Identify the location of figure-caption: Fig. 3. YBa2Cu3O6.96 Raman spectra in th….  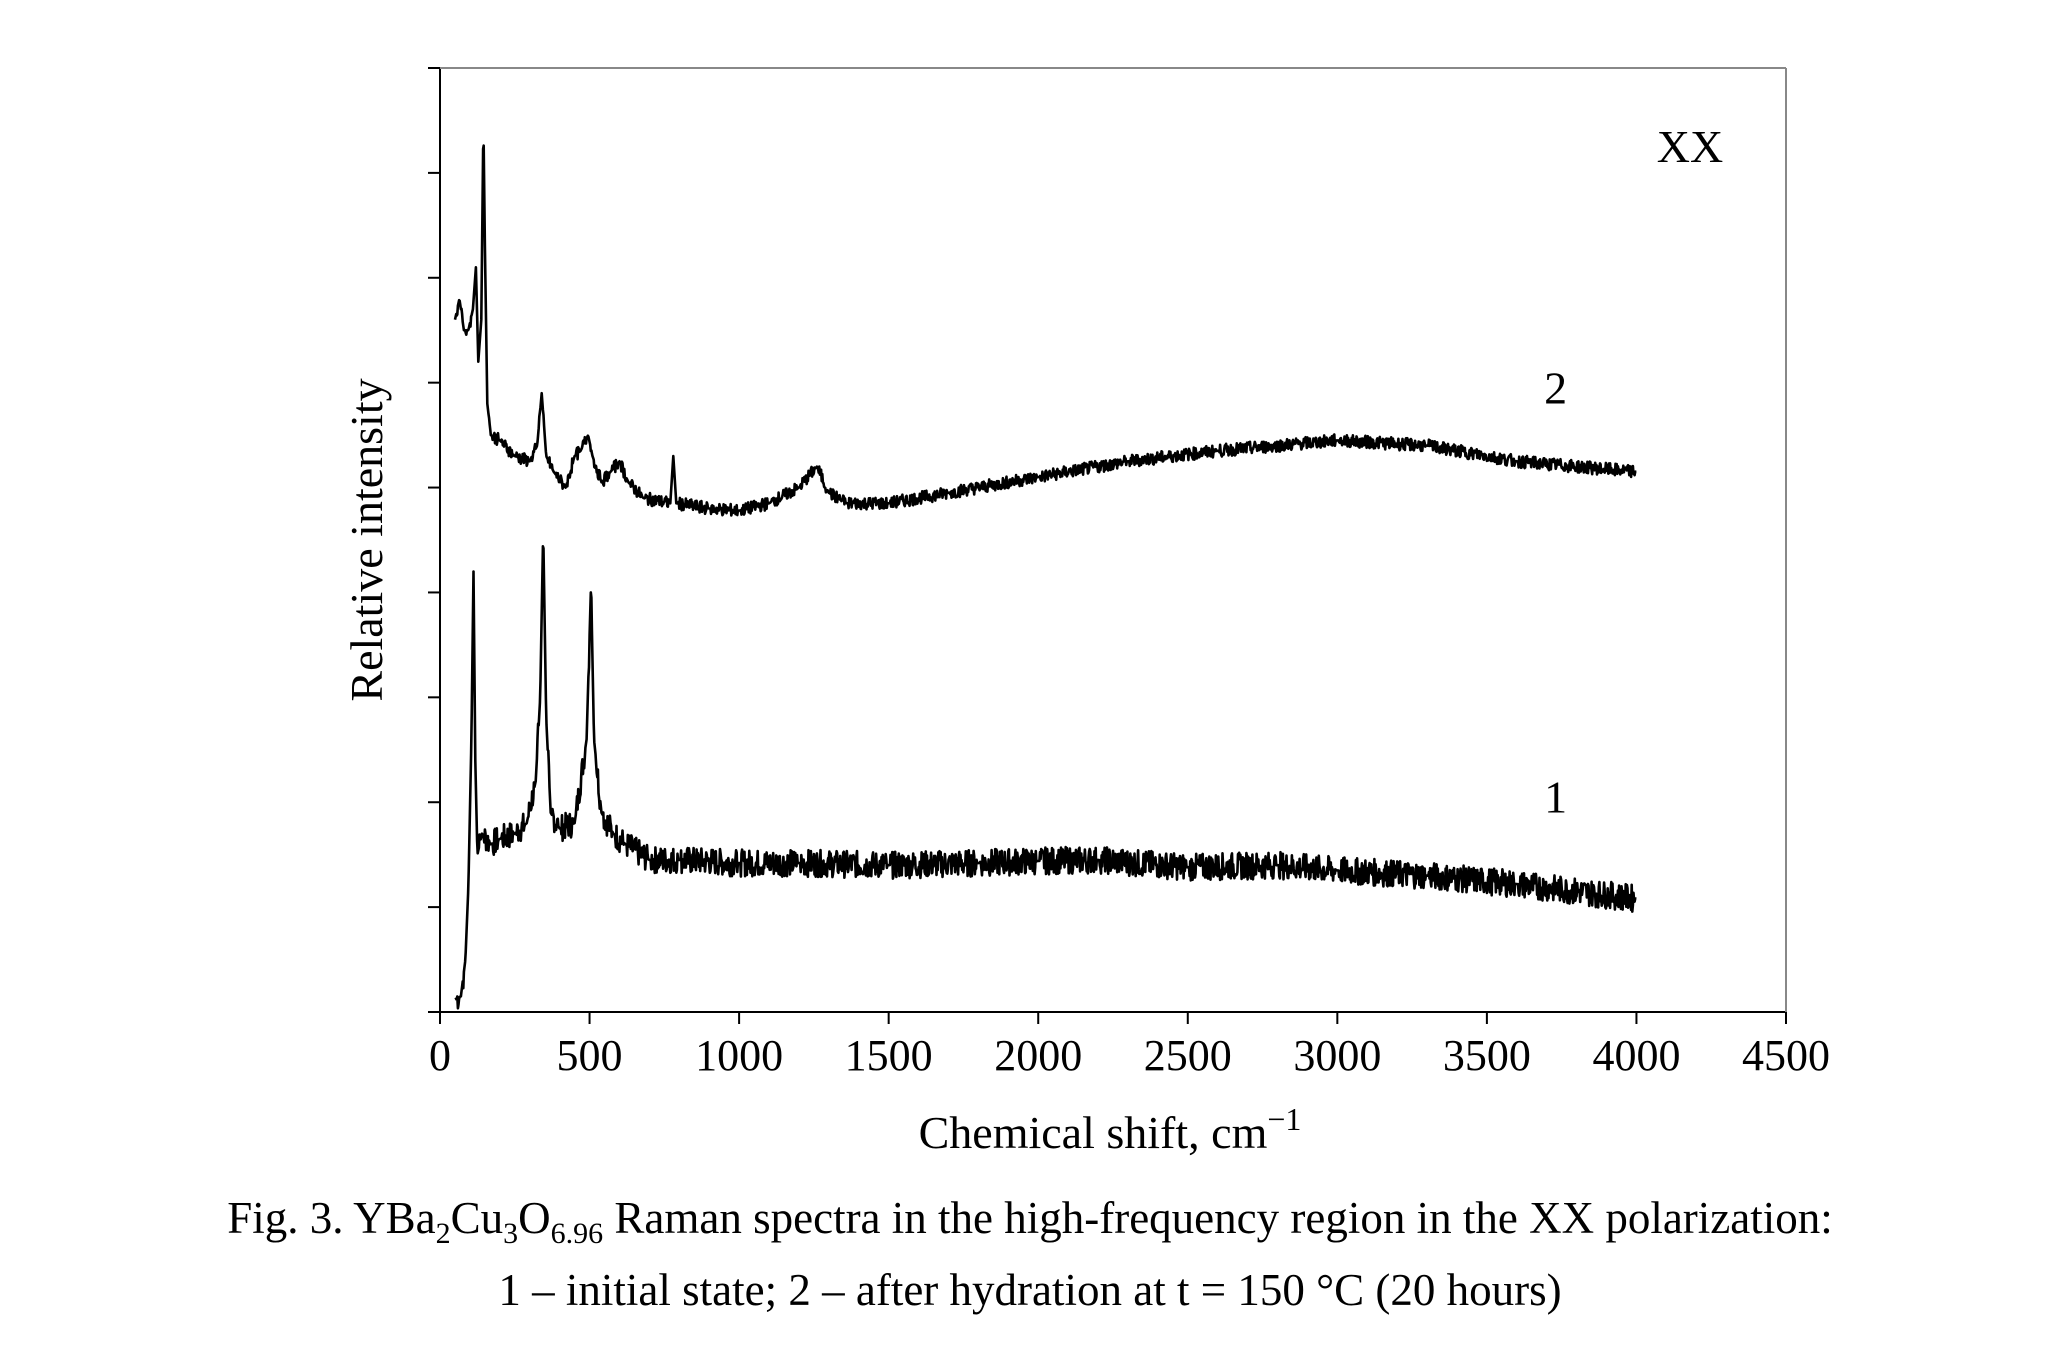
(1030, 1254).